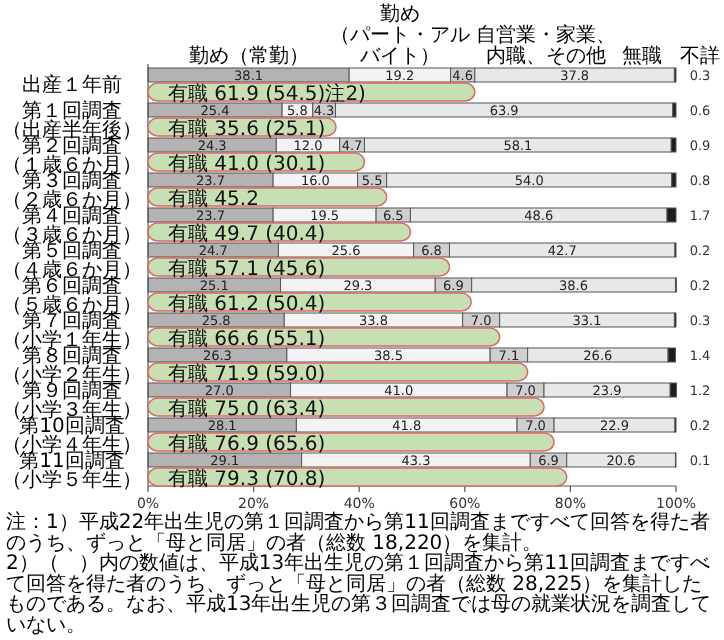 The height and width of the screenshot is (640, 724). I want to click on text: 注：1）平成22年出生児の第１回調査から第11回調査まですべて回答を得た者のうち、ずっと「母と同居」の者（総数 18,220）を集計。, so click(358, 532).